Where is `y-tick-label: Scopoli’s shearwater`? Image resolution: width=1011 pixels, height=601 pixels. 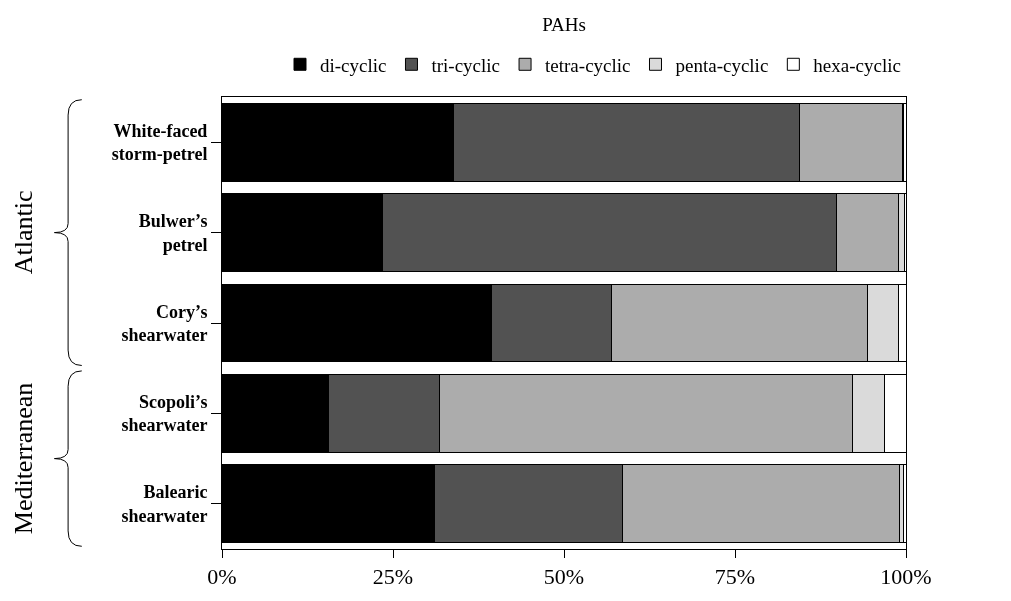
y-tick-label: Scopoli’s shearwater is located at coordinates (164, 414).